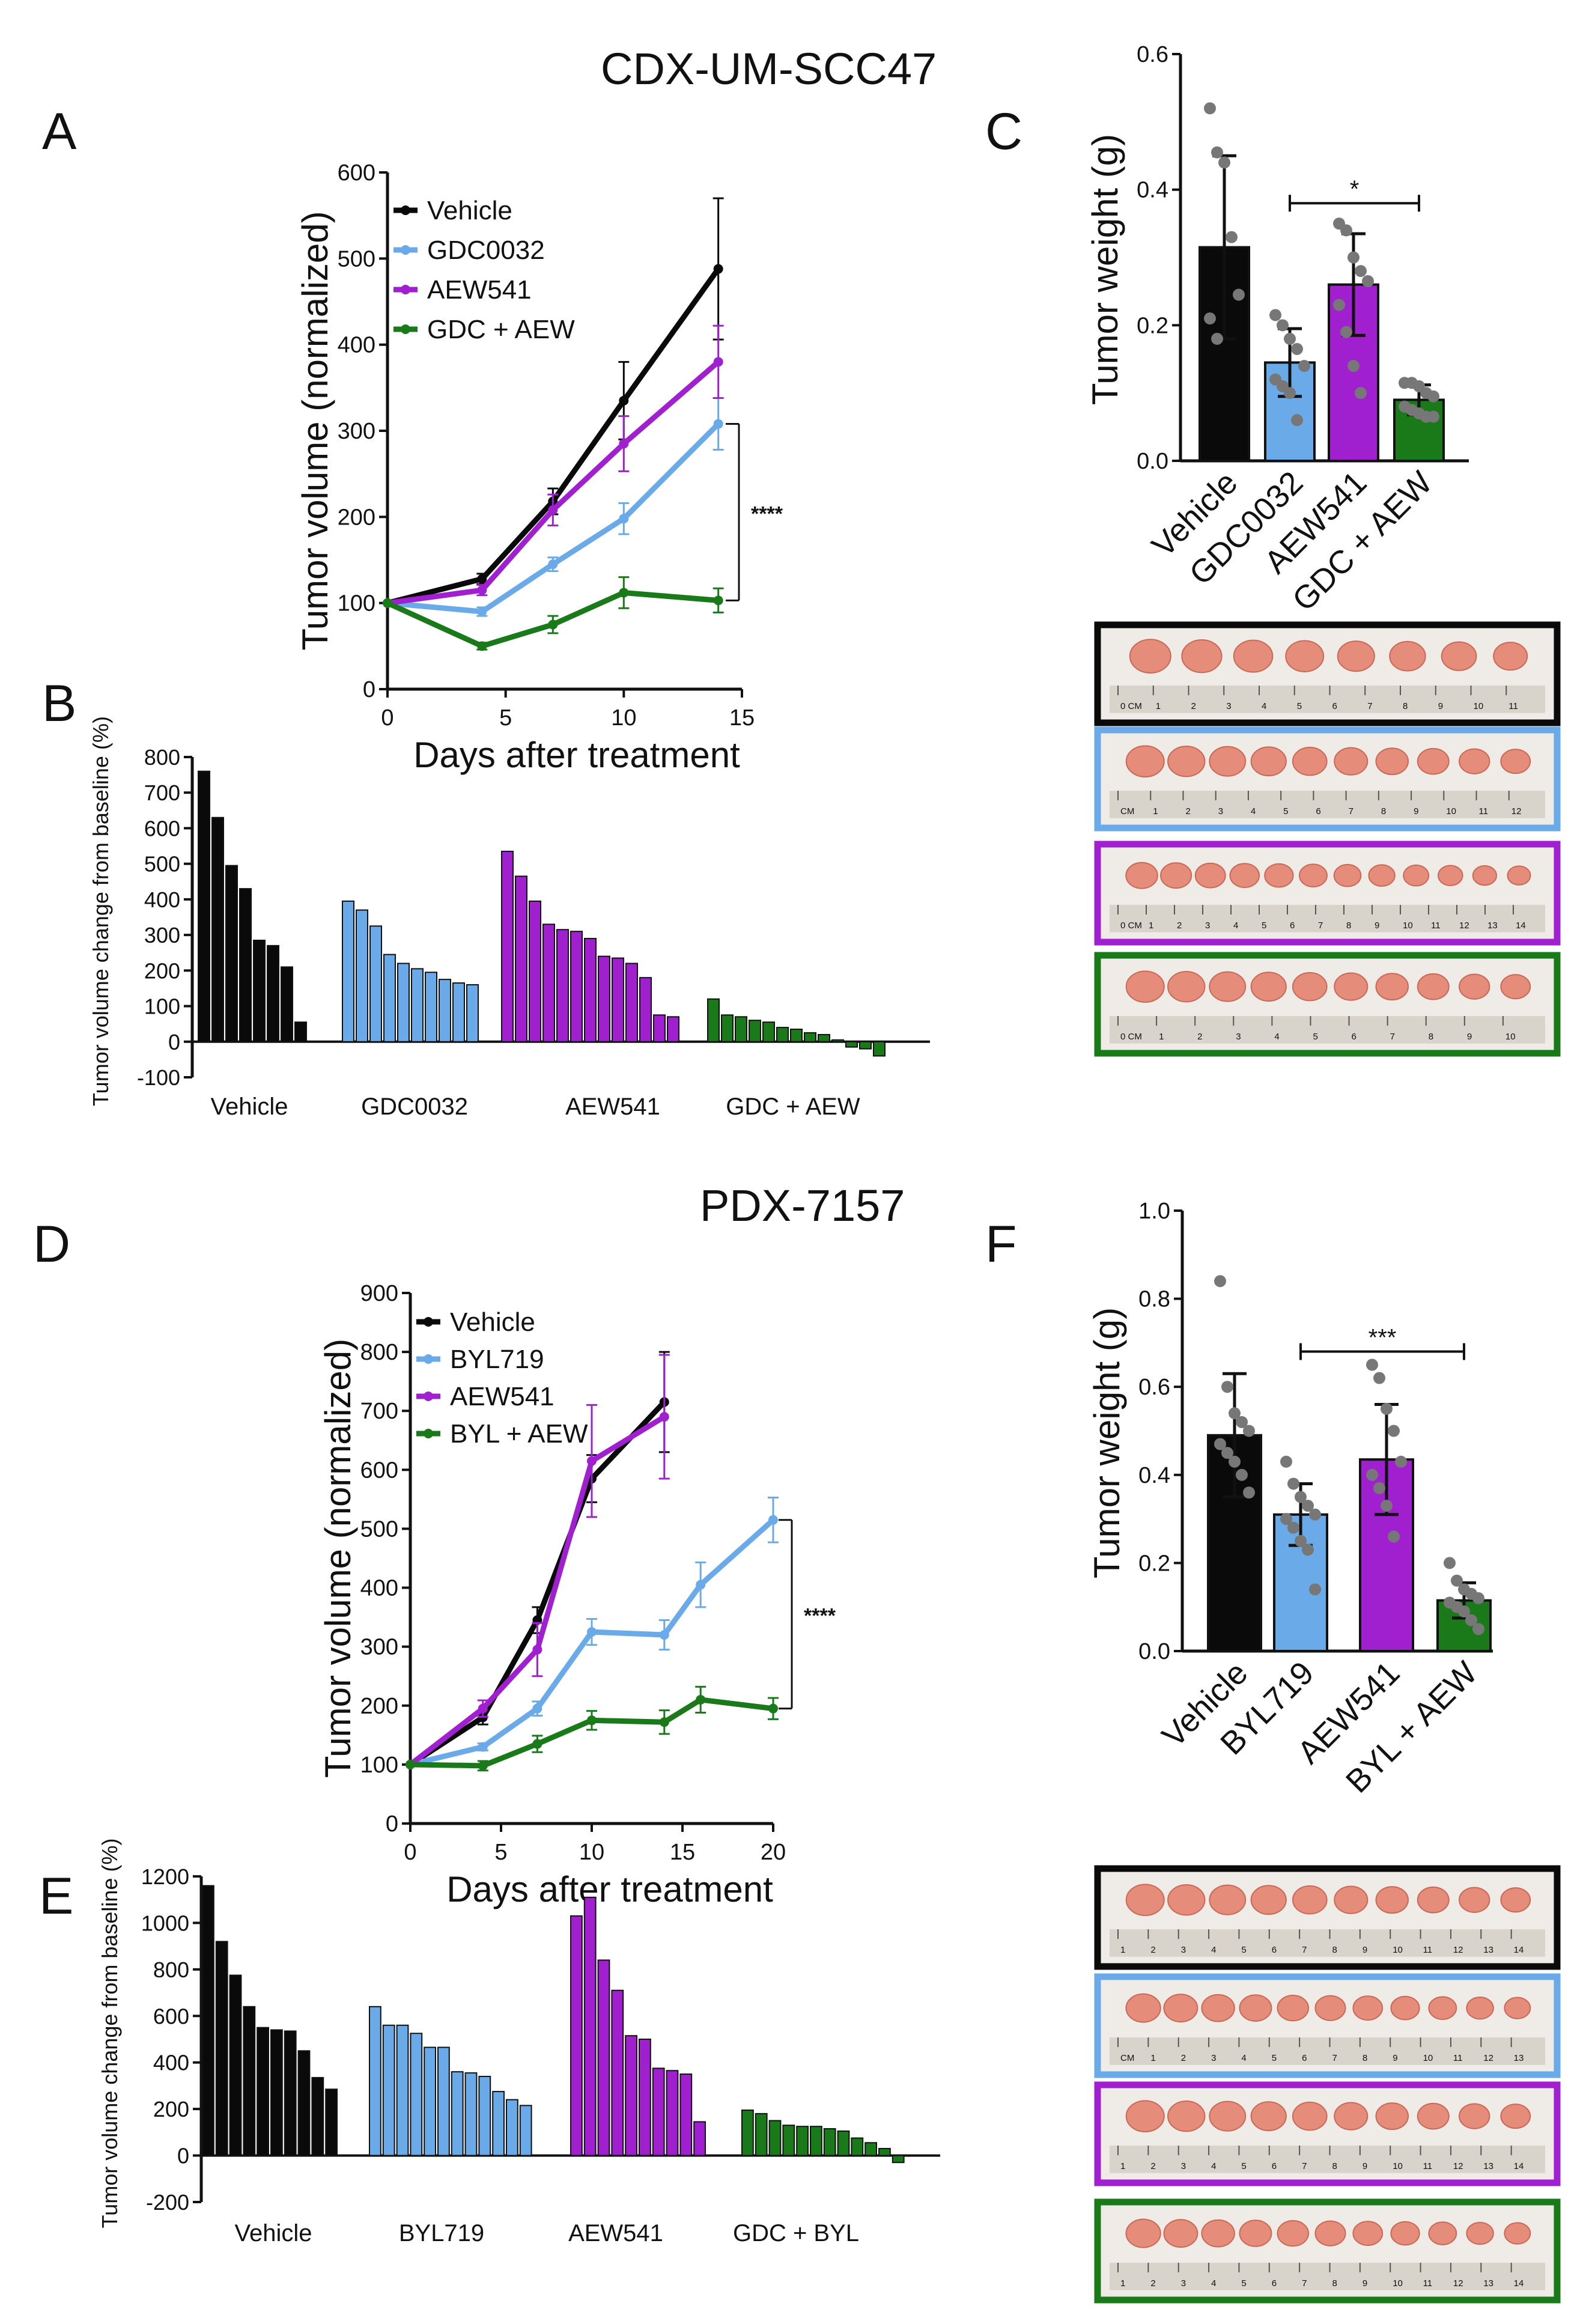 The image size is (1595, 2324). What do you see at coordinates (387, 718) in the screenshot?
I see `x-tick-label: 0` at bounding box center [387, 718].